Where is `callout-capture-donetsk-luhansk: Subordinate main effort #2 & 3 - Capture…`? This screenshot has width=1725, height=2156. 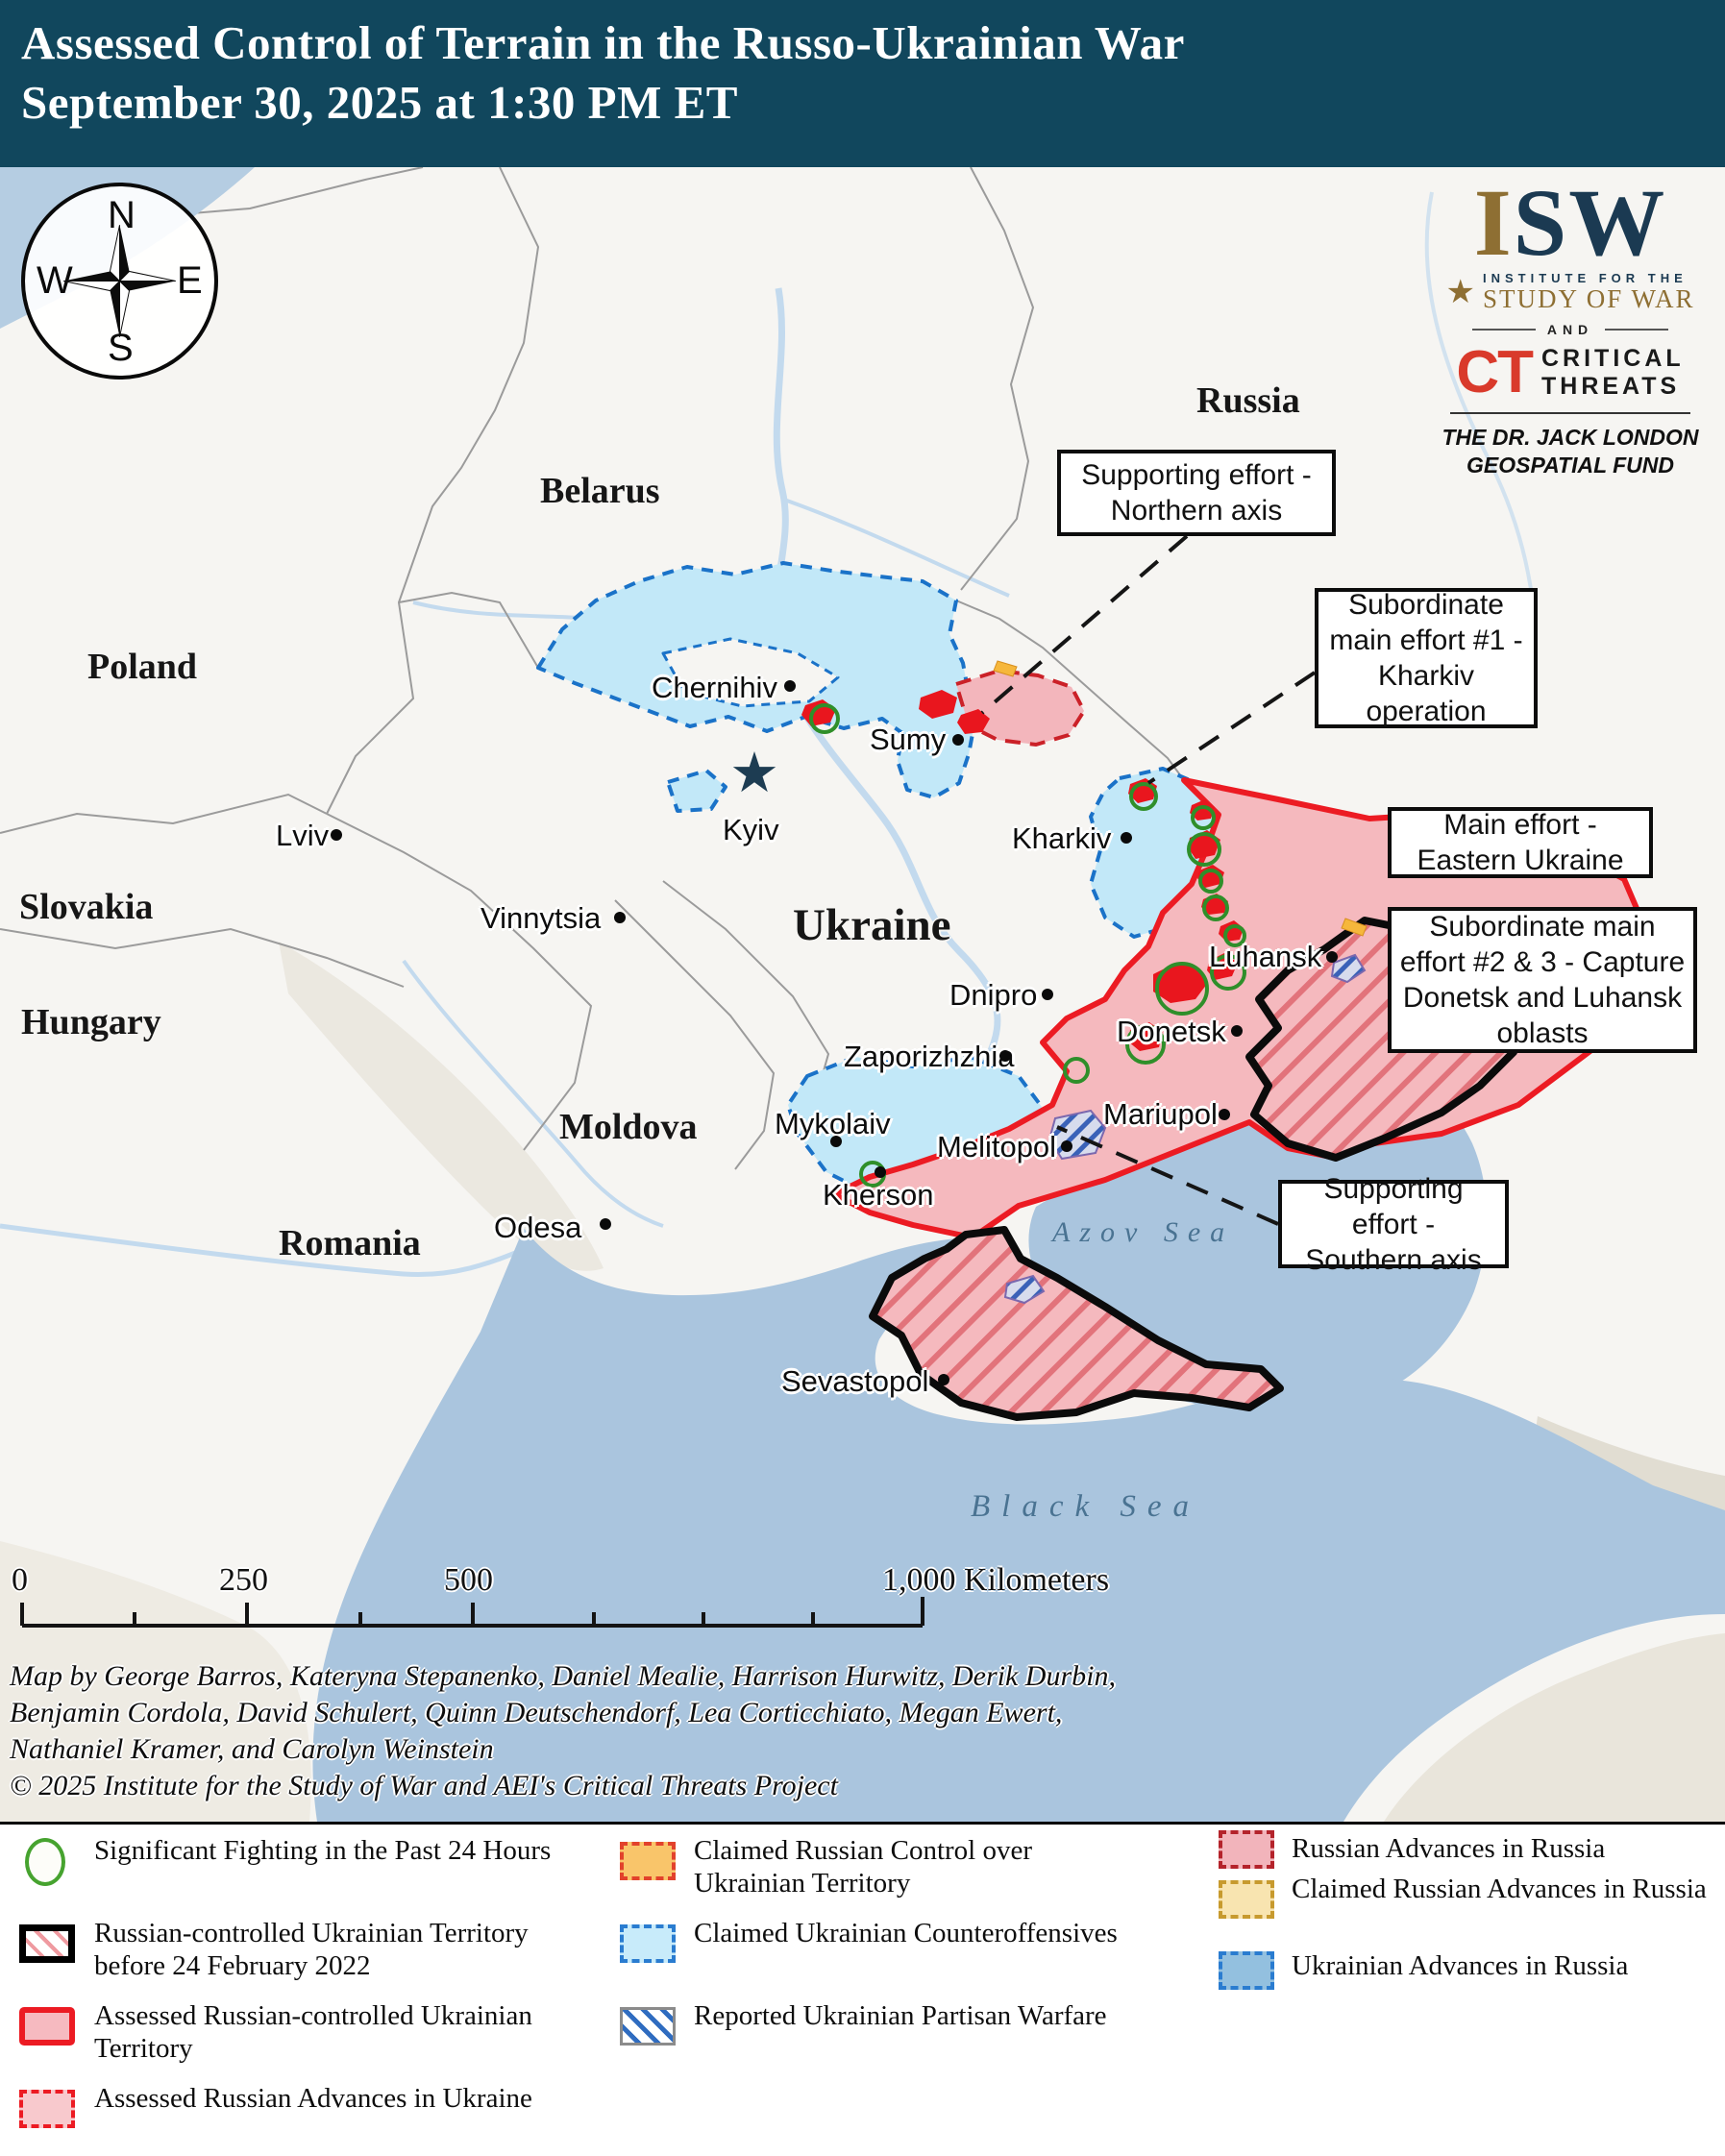 callout-capture-donetsk-luhansk: Subordinate main effort #2 & 3 - Capture… is located at coordinates (1542, 980).